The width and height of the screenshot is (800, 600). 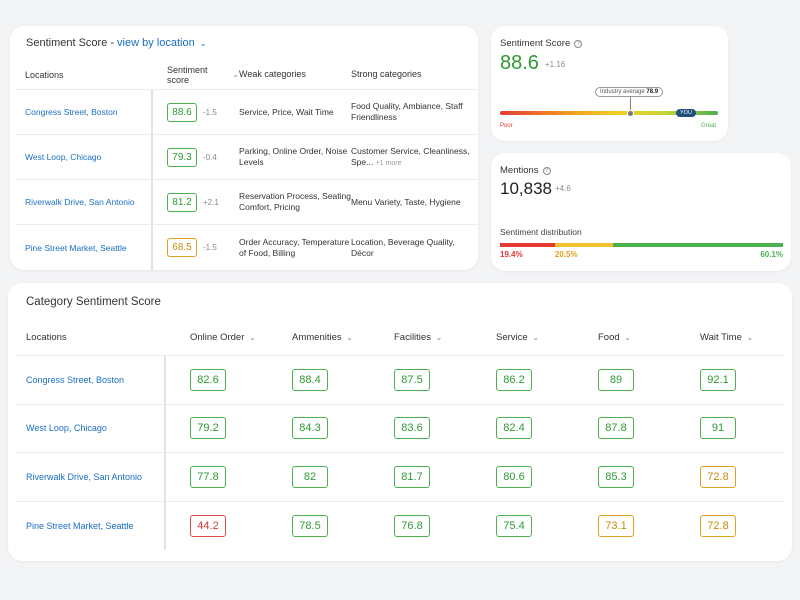 What do you see at coordinates (616, 428) in the screenshot?
I see `score-badge: 87.8` at bounding box center [616, 428].